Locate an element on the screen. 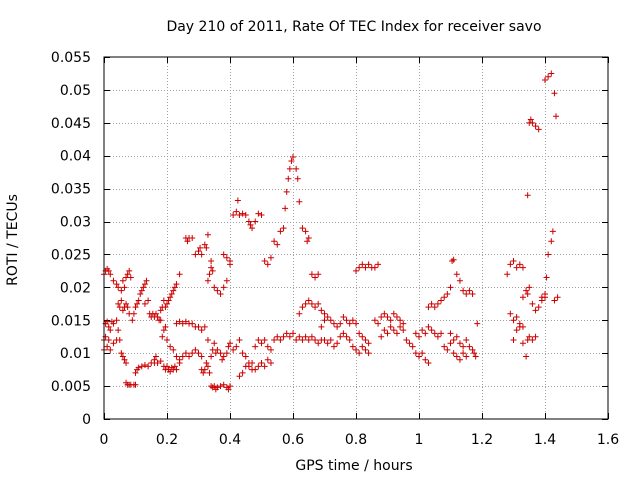 The height and width of the screenshot is (480, 640). x-tick-label: 1.4 is located at coordinates (545, 440).